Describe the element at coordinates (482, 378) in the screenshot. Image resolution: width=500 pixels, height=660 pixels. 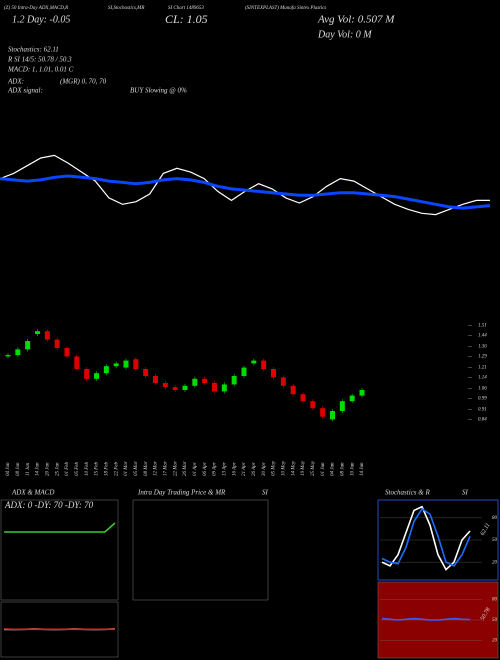
I see `y-tick-label: 1.14` at that location.